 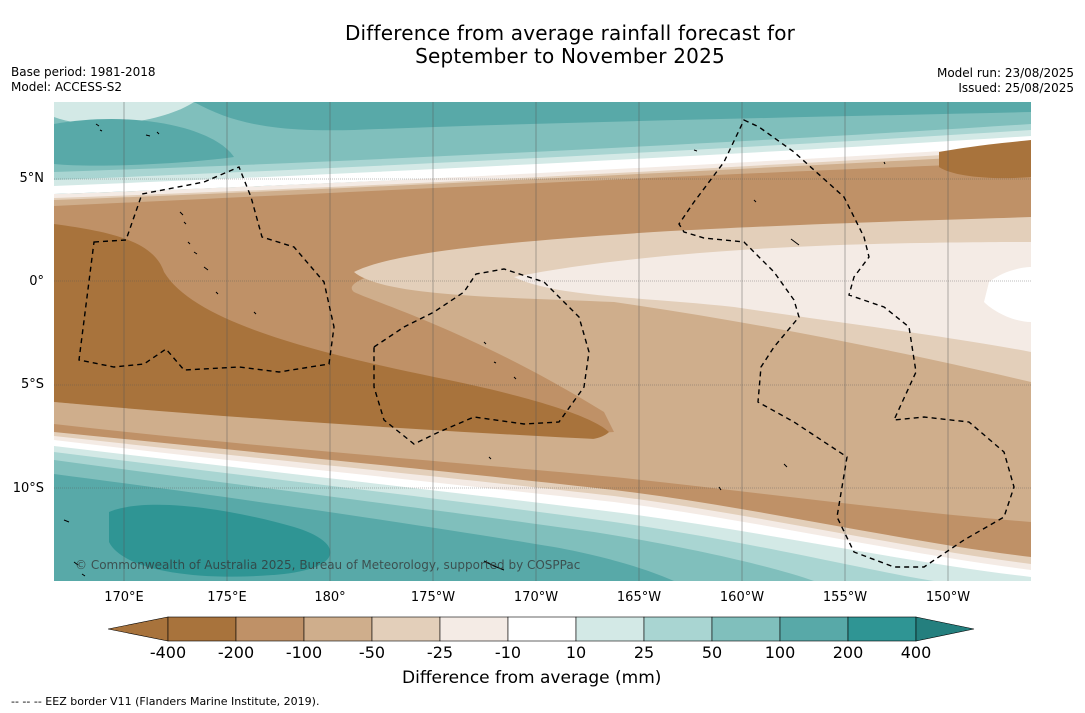 What do you see at coordinates (304, 652) in the screenshot?
I see `colorbar-tick: -100` at bounding box center [304, 652].